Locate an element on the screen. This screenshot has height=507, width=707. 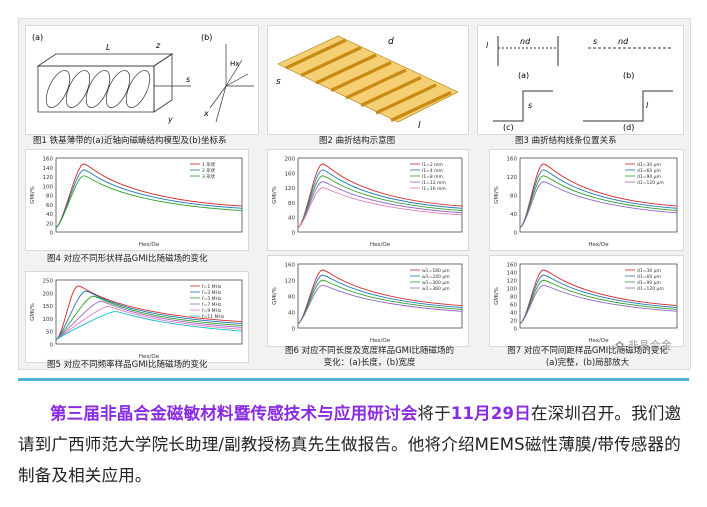
watermark: ✿ 非晶合金 is located at coordinates (643, 345).